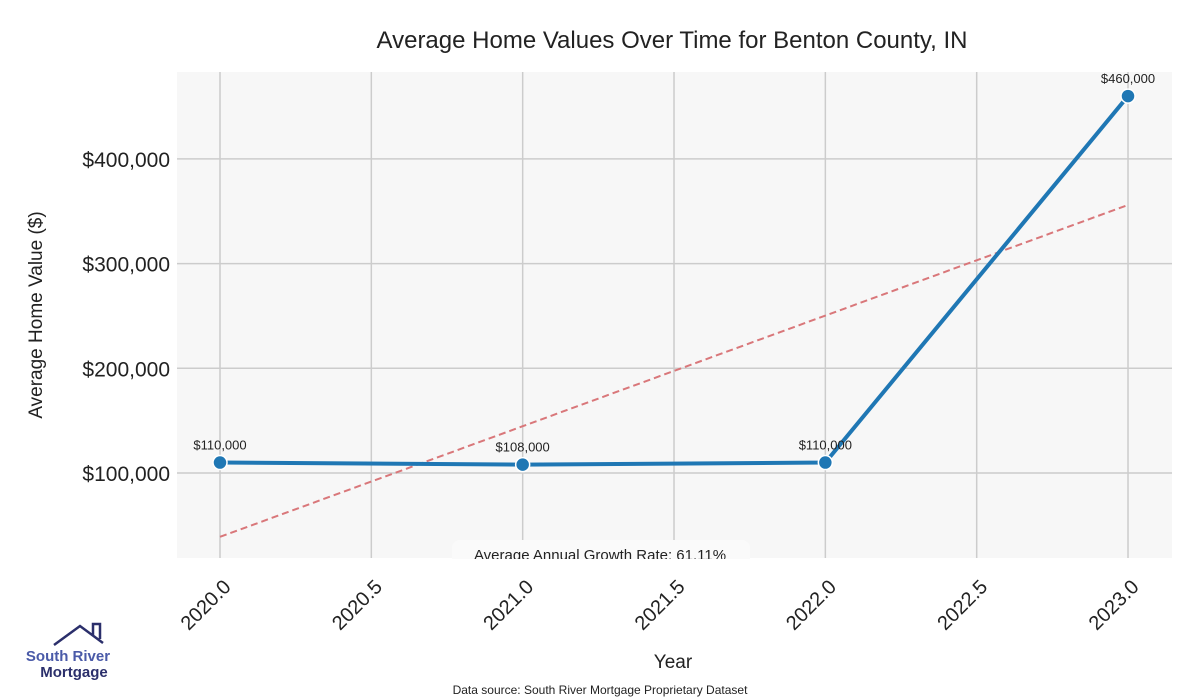  I want to click on house-icon, so click(78, 634).